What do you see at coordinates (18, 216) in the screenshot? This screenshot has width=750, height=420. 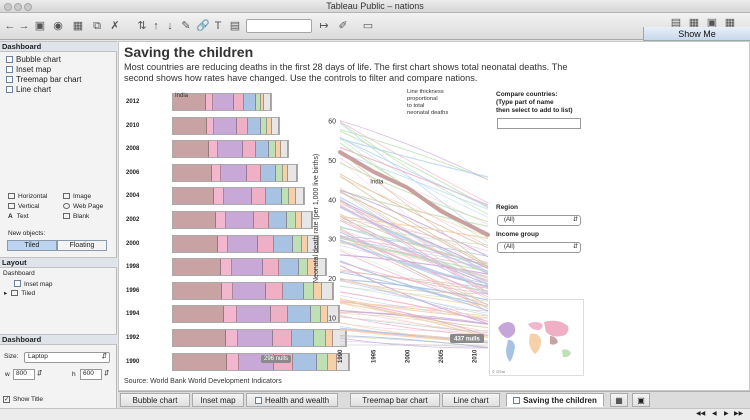 I see `object-text: A Text` at bounding box center [18, 216].